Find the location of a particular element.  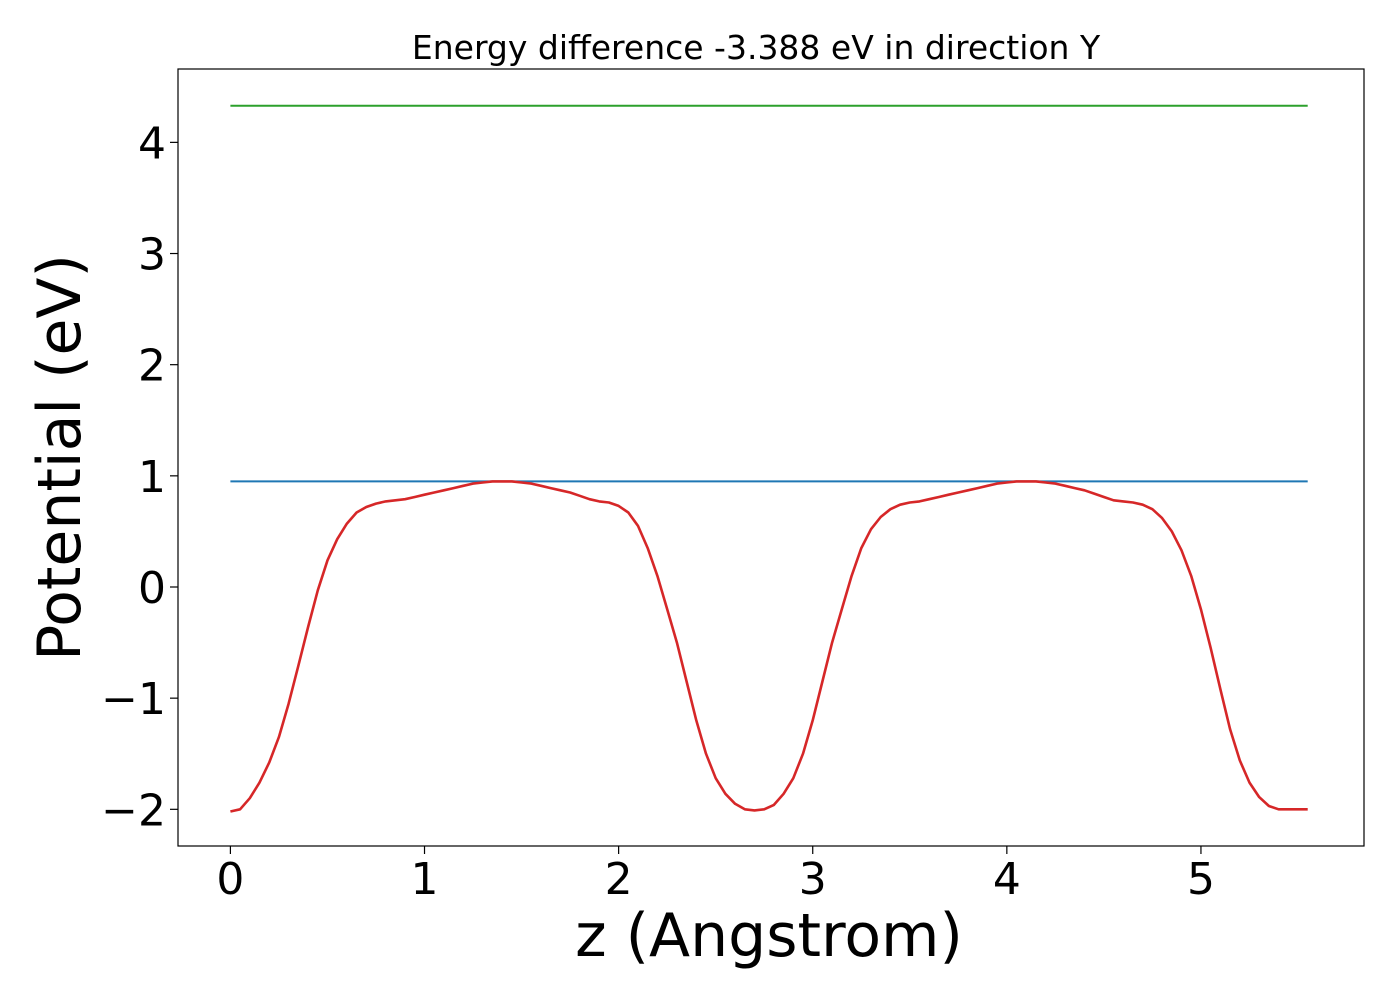

x-tick-label: 3 is located at coordinates (813, 879).